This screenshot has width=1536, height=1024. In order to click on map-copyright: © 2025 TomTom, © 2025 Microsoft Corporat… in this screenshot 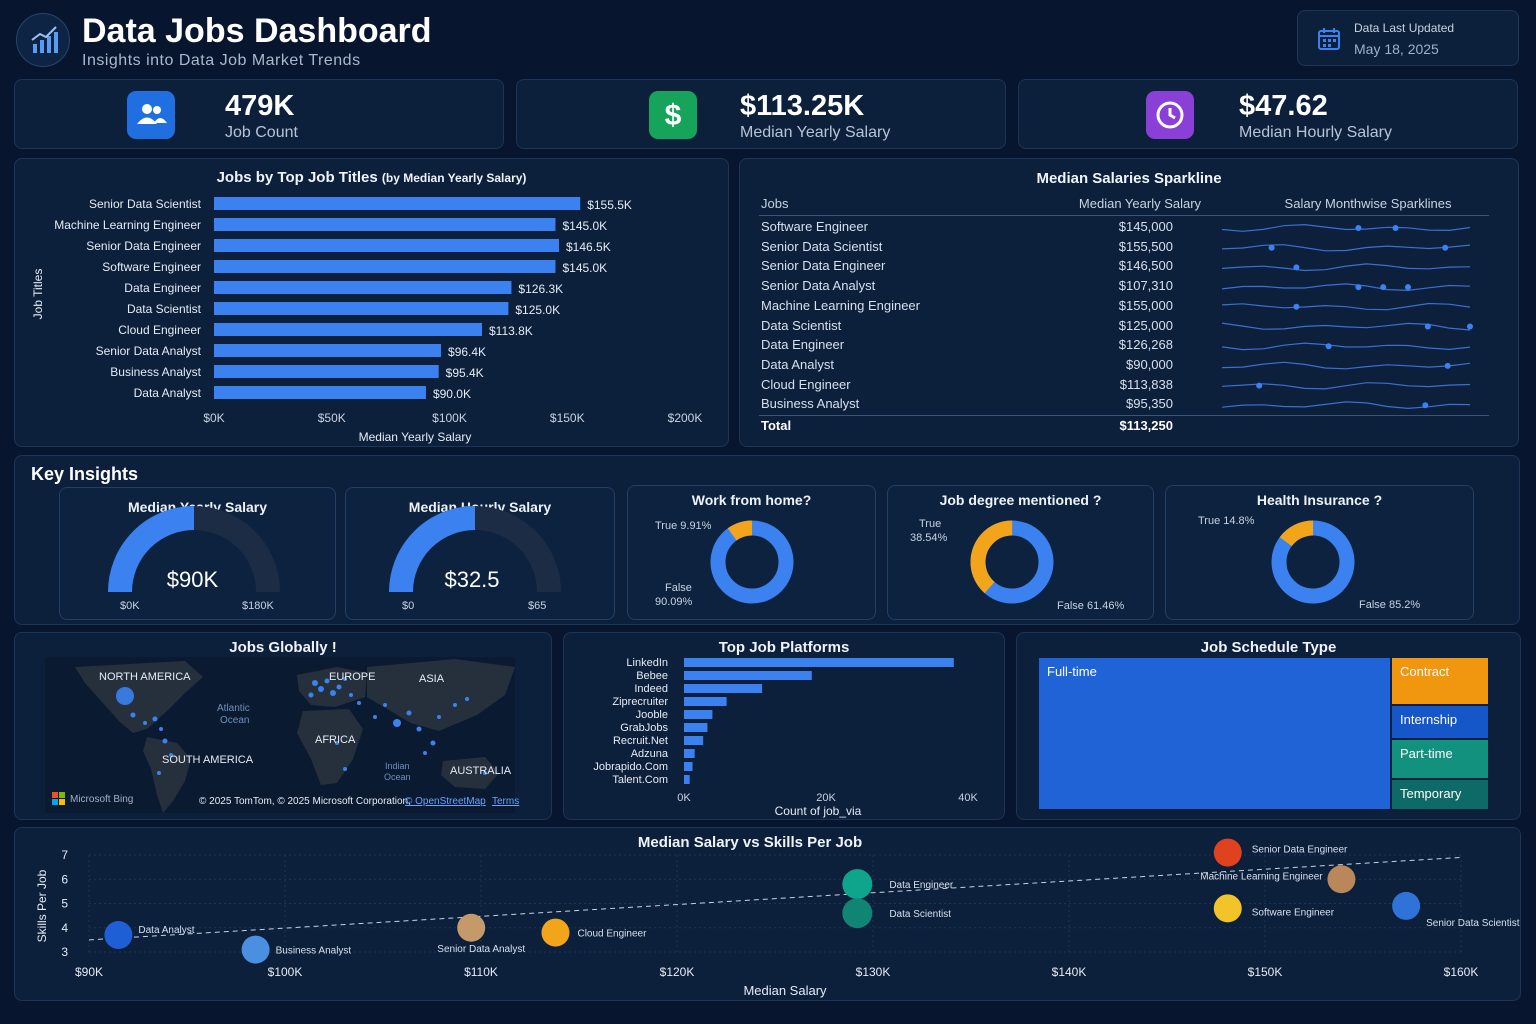, I will do `click(305, 801)`.